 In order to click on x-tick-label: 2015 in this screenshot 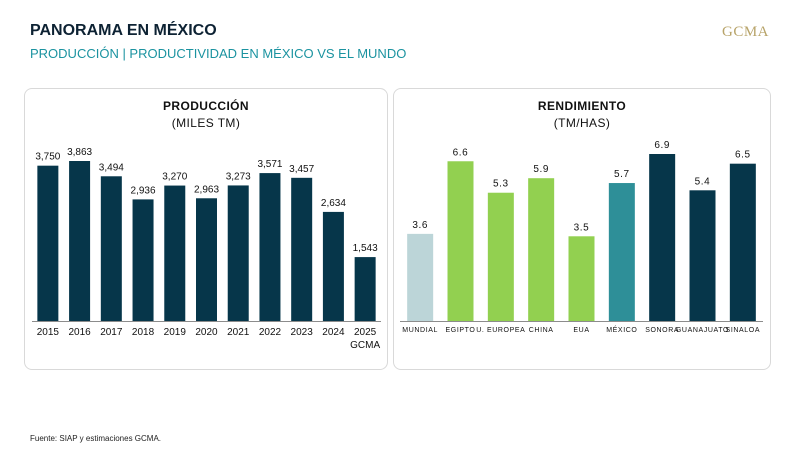, I will do `click(48, 332)`.